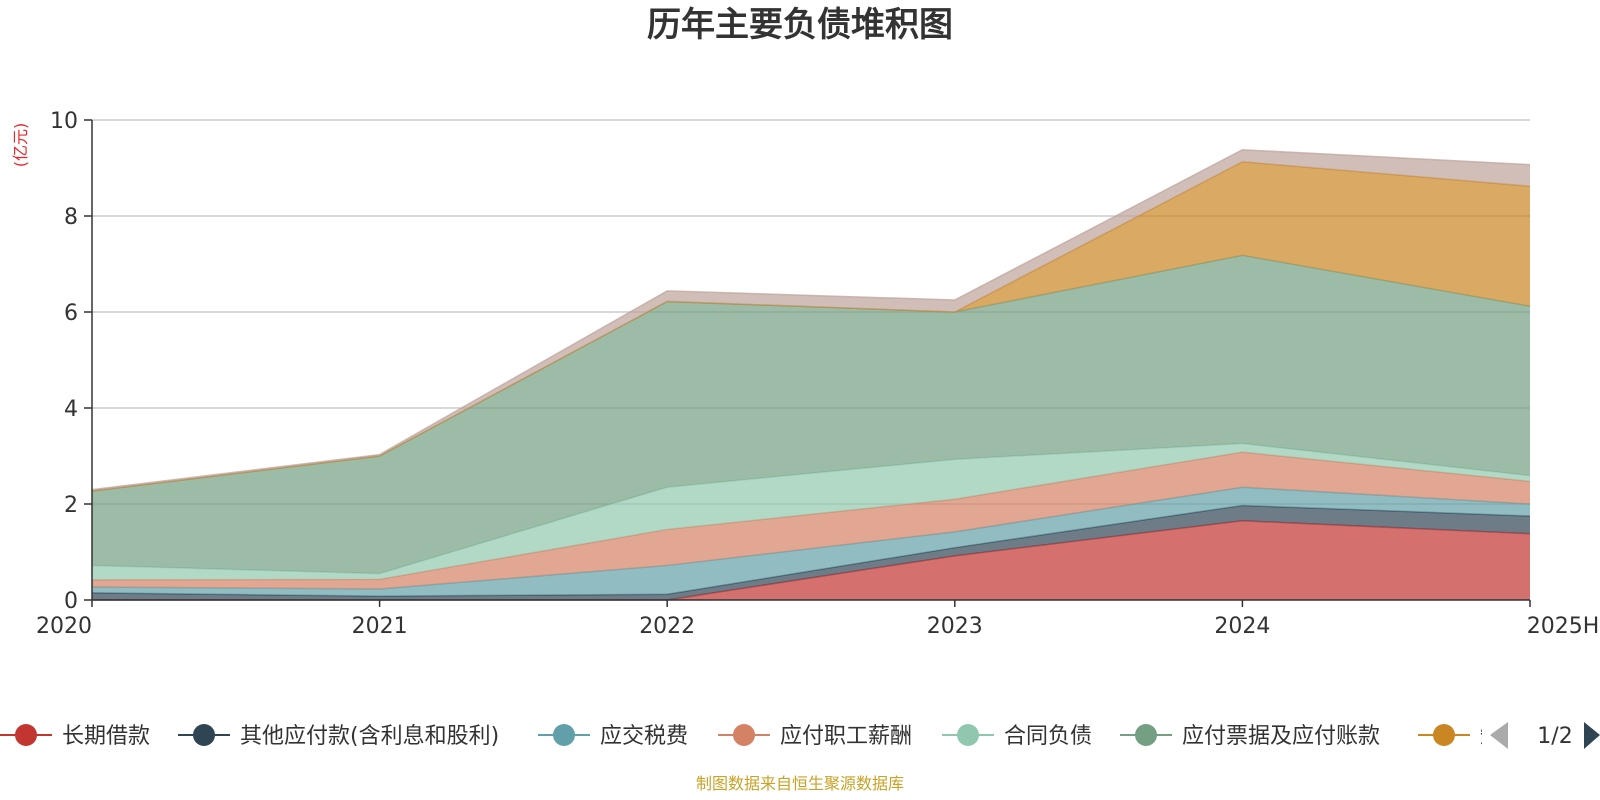  Describe the element at coordinates (1592, 735) in the screenshot. I see `next-page-icon` at that location.